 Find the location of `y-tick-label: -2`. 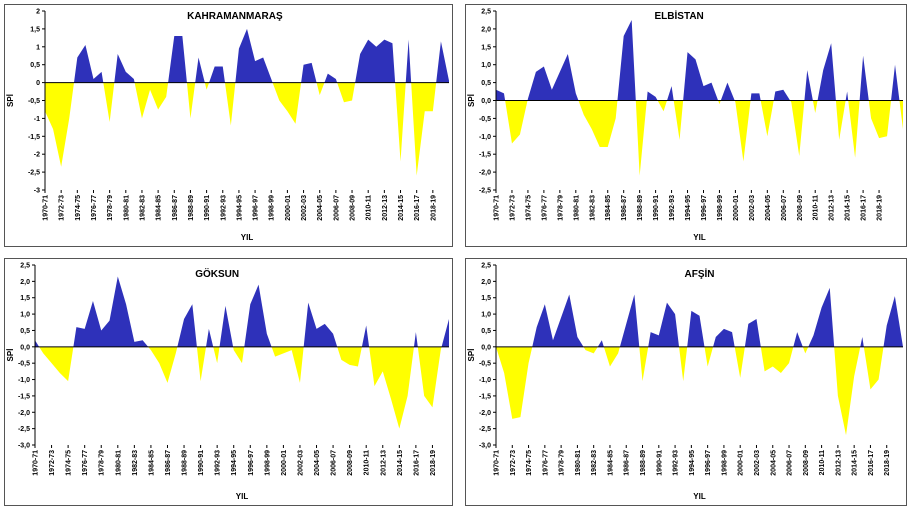

y-tick-label: -2 is located at coordinates (37, 155).